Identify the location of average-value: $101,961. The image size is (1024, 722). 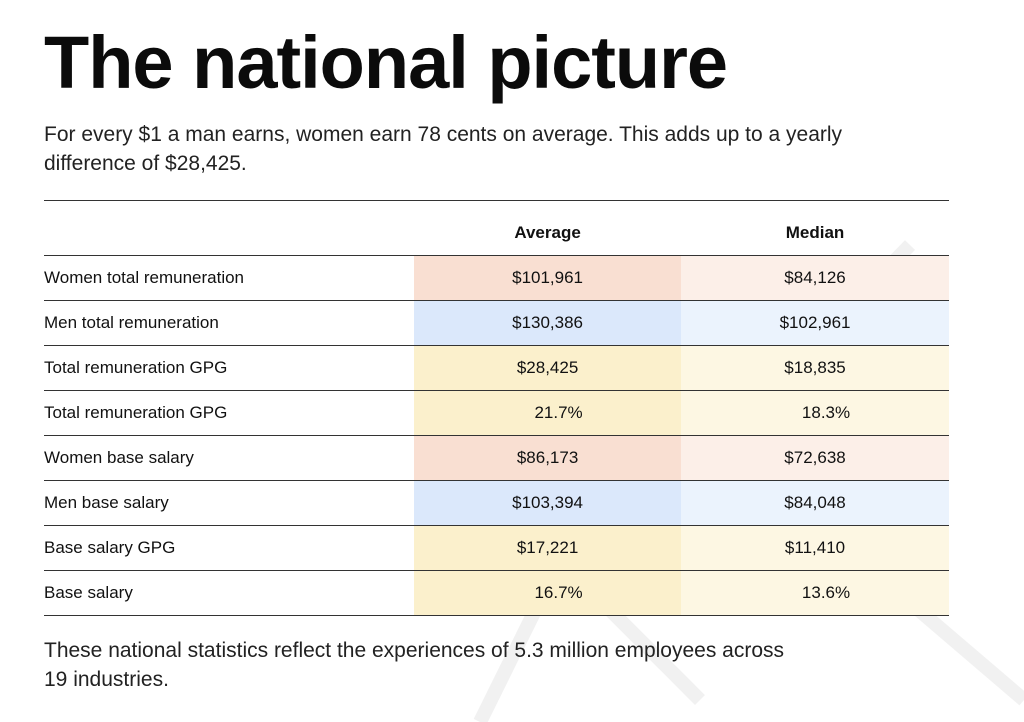
(548, 278).